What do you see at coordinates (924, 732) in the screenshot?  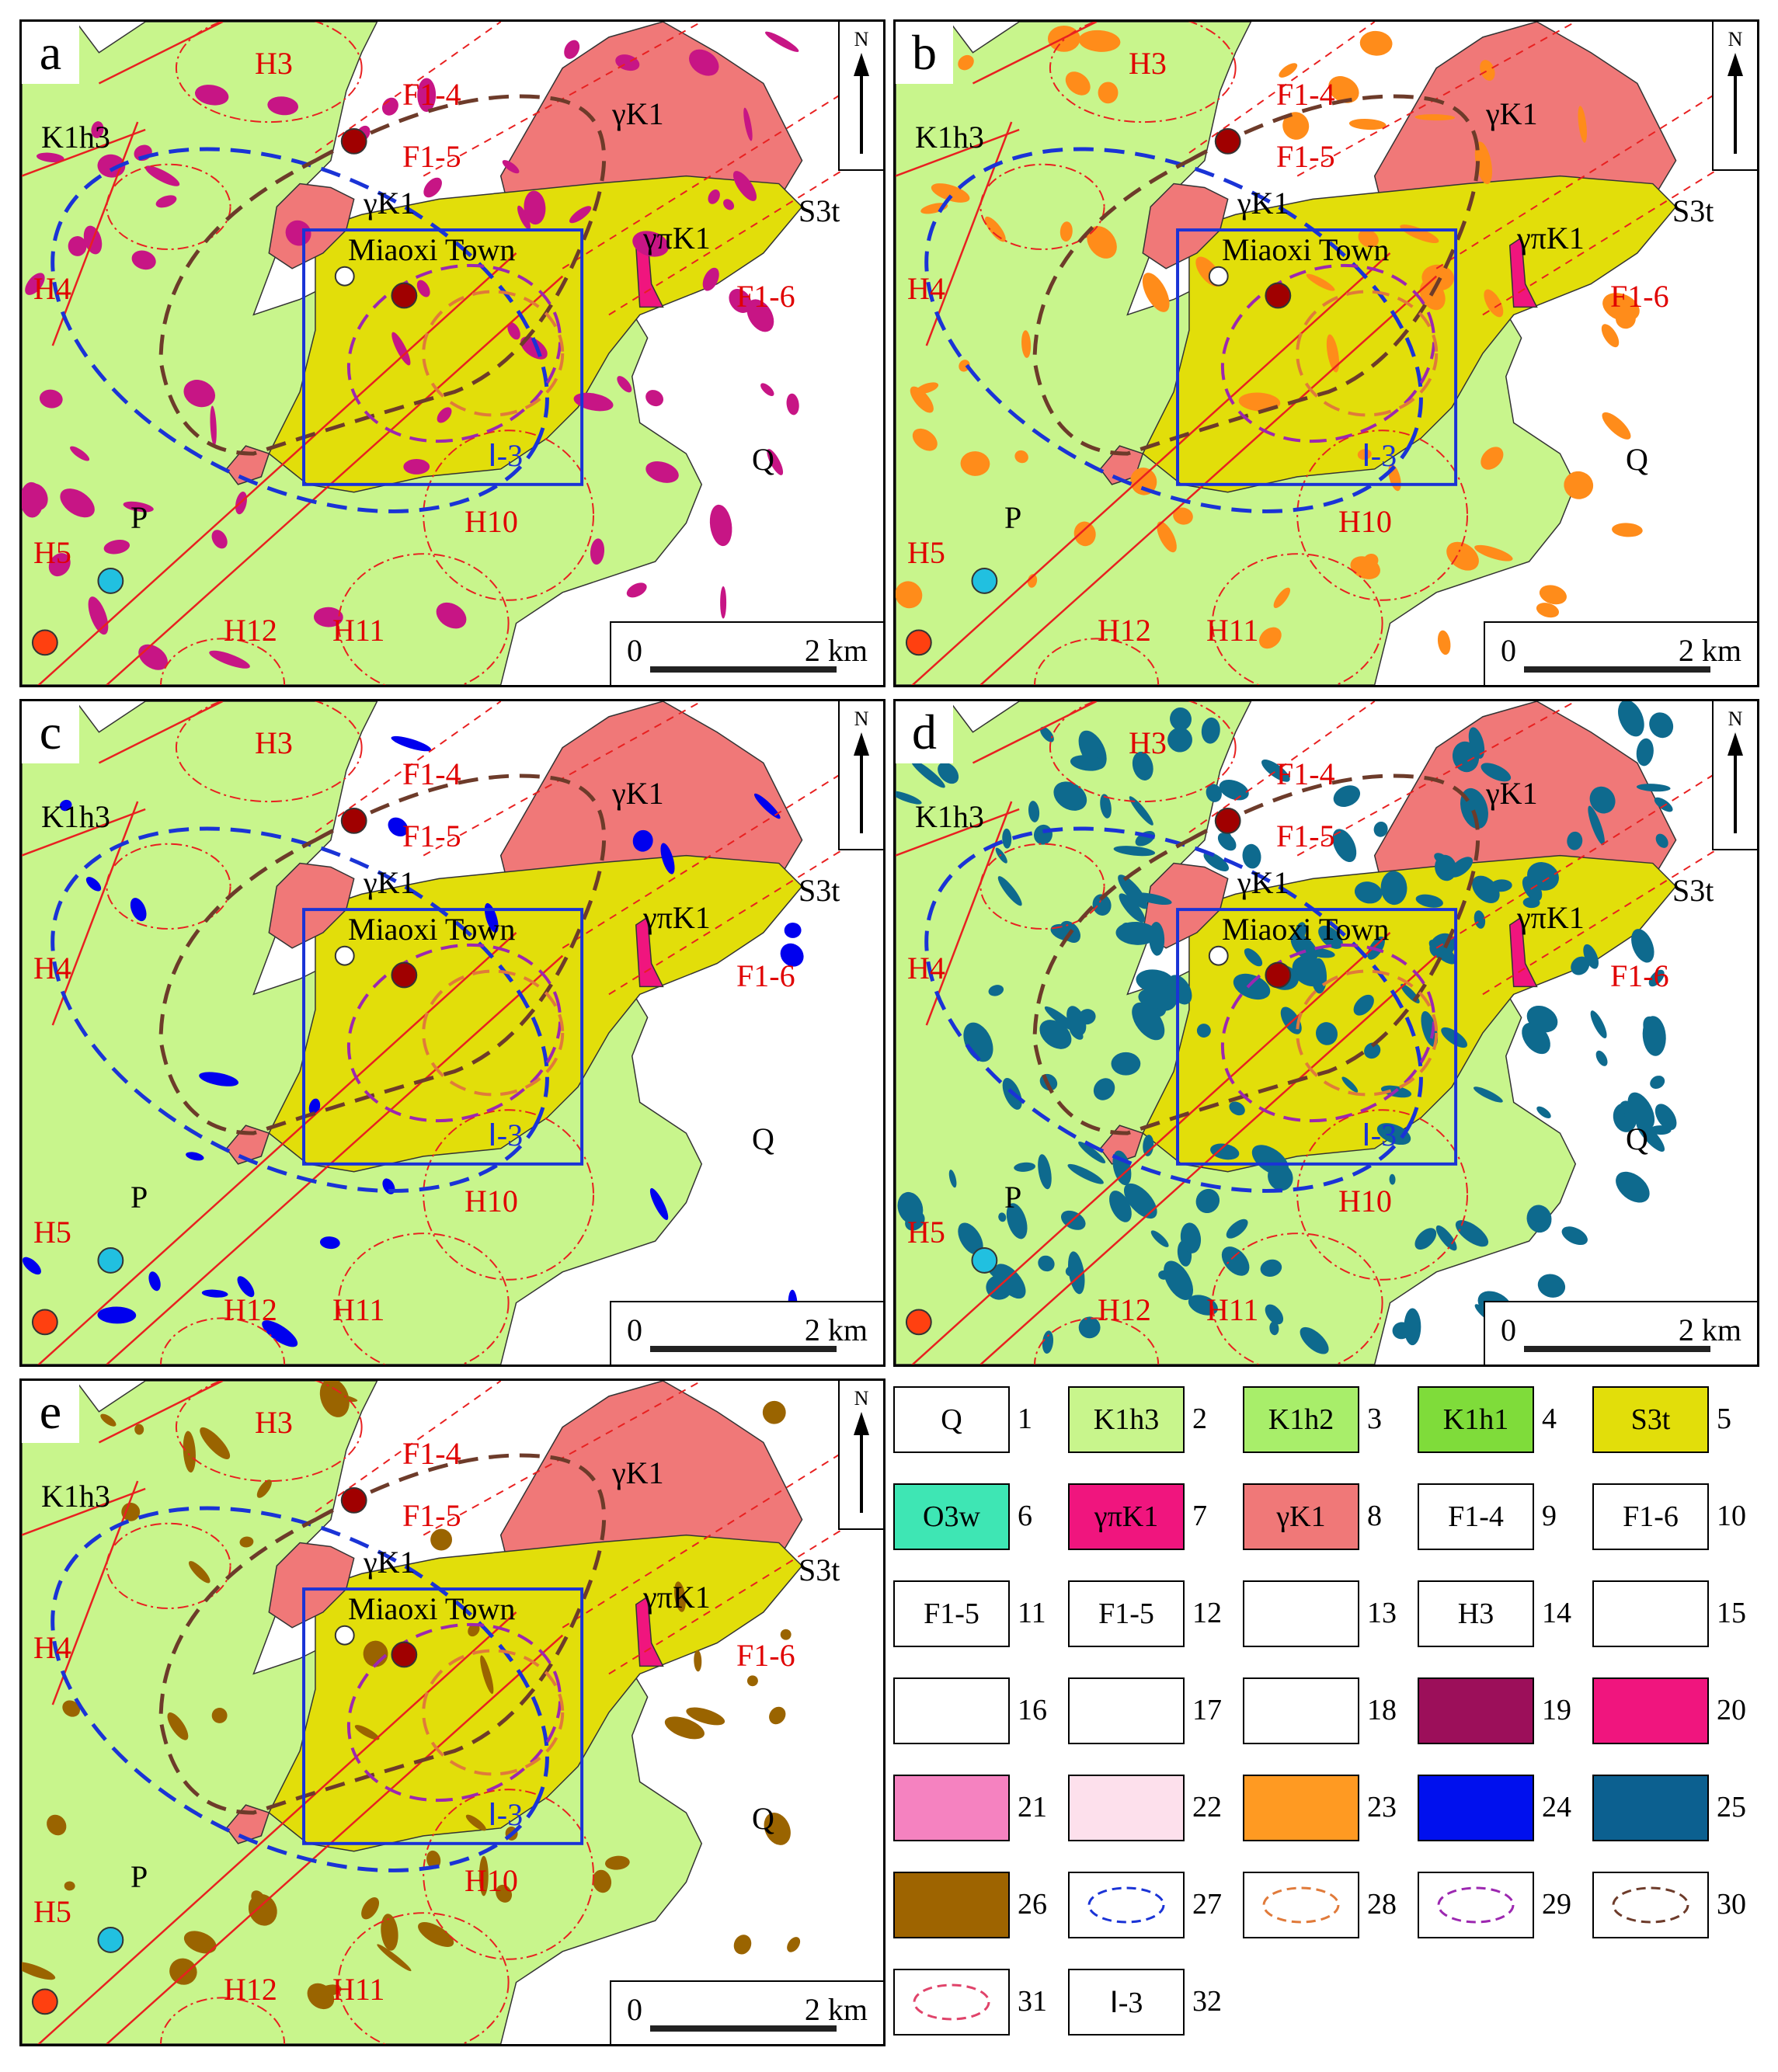 I see `panel-label: d` at bounding box center [924, 732].